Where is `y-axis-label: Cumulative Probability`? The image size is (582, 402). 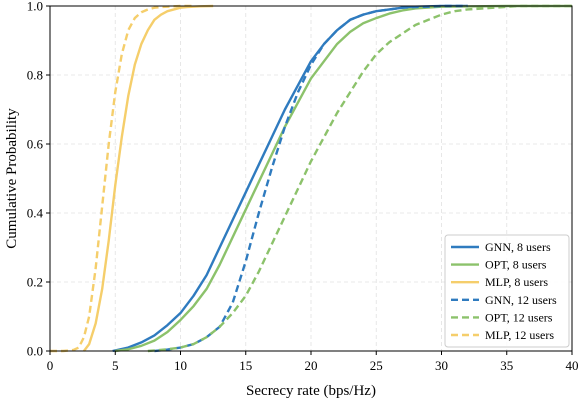
y-axis-label: Cumulative Probability is located at coordinates (12, 178).